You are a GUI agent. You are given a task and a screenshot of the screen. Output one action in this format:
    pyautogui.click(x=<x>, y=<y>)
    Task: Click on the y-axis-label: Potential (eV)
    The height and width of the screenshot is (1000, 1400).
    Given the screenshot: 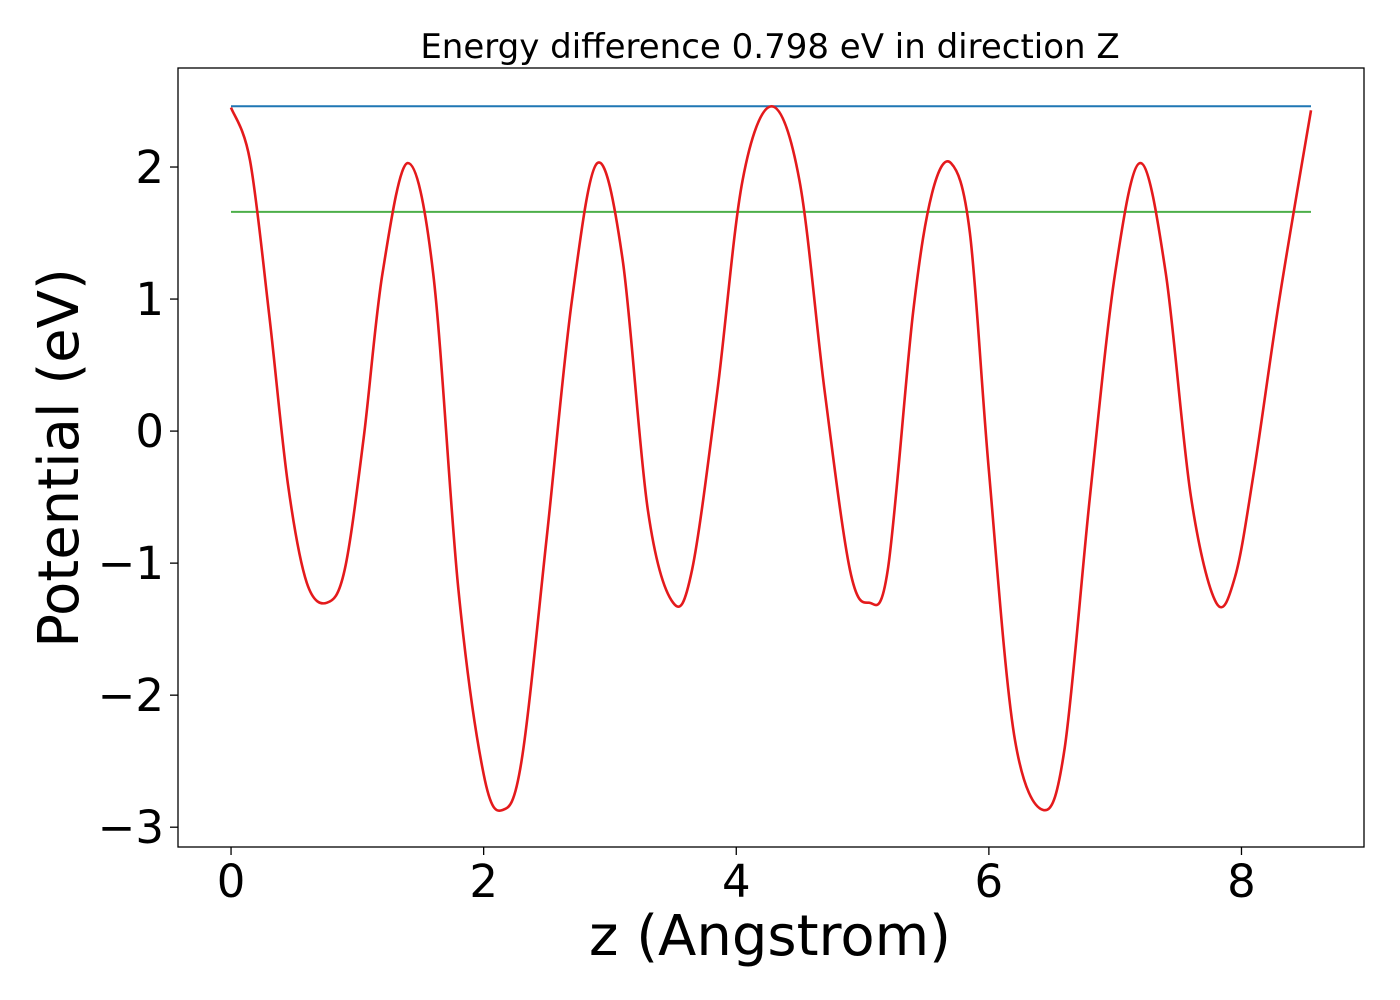 What is the action you would take?
    pyautogui.click(x=59, y=458)
    